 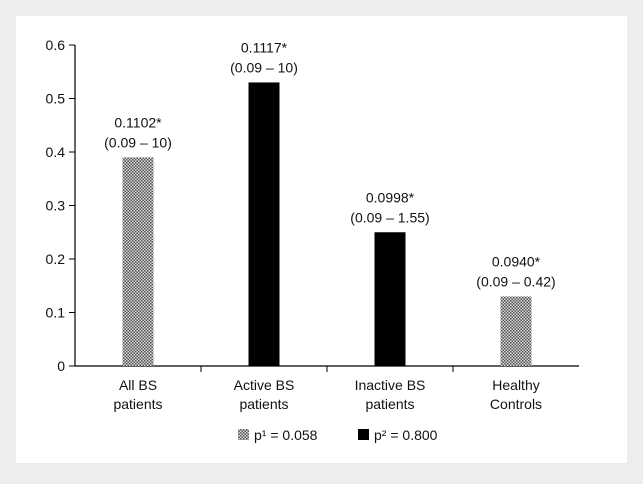 I want to click on y-tick-label: 0.5, so click(x=56, y=99).